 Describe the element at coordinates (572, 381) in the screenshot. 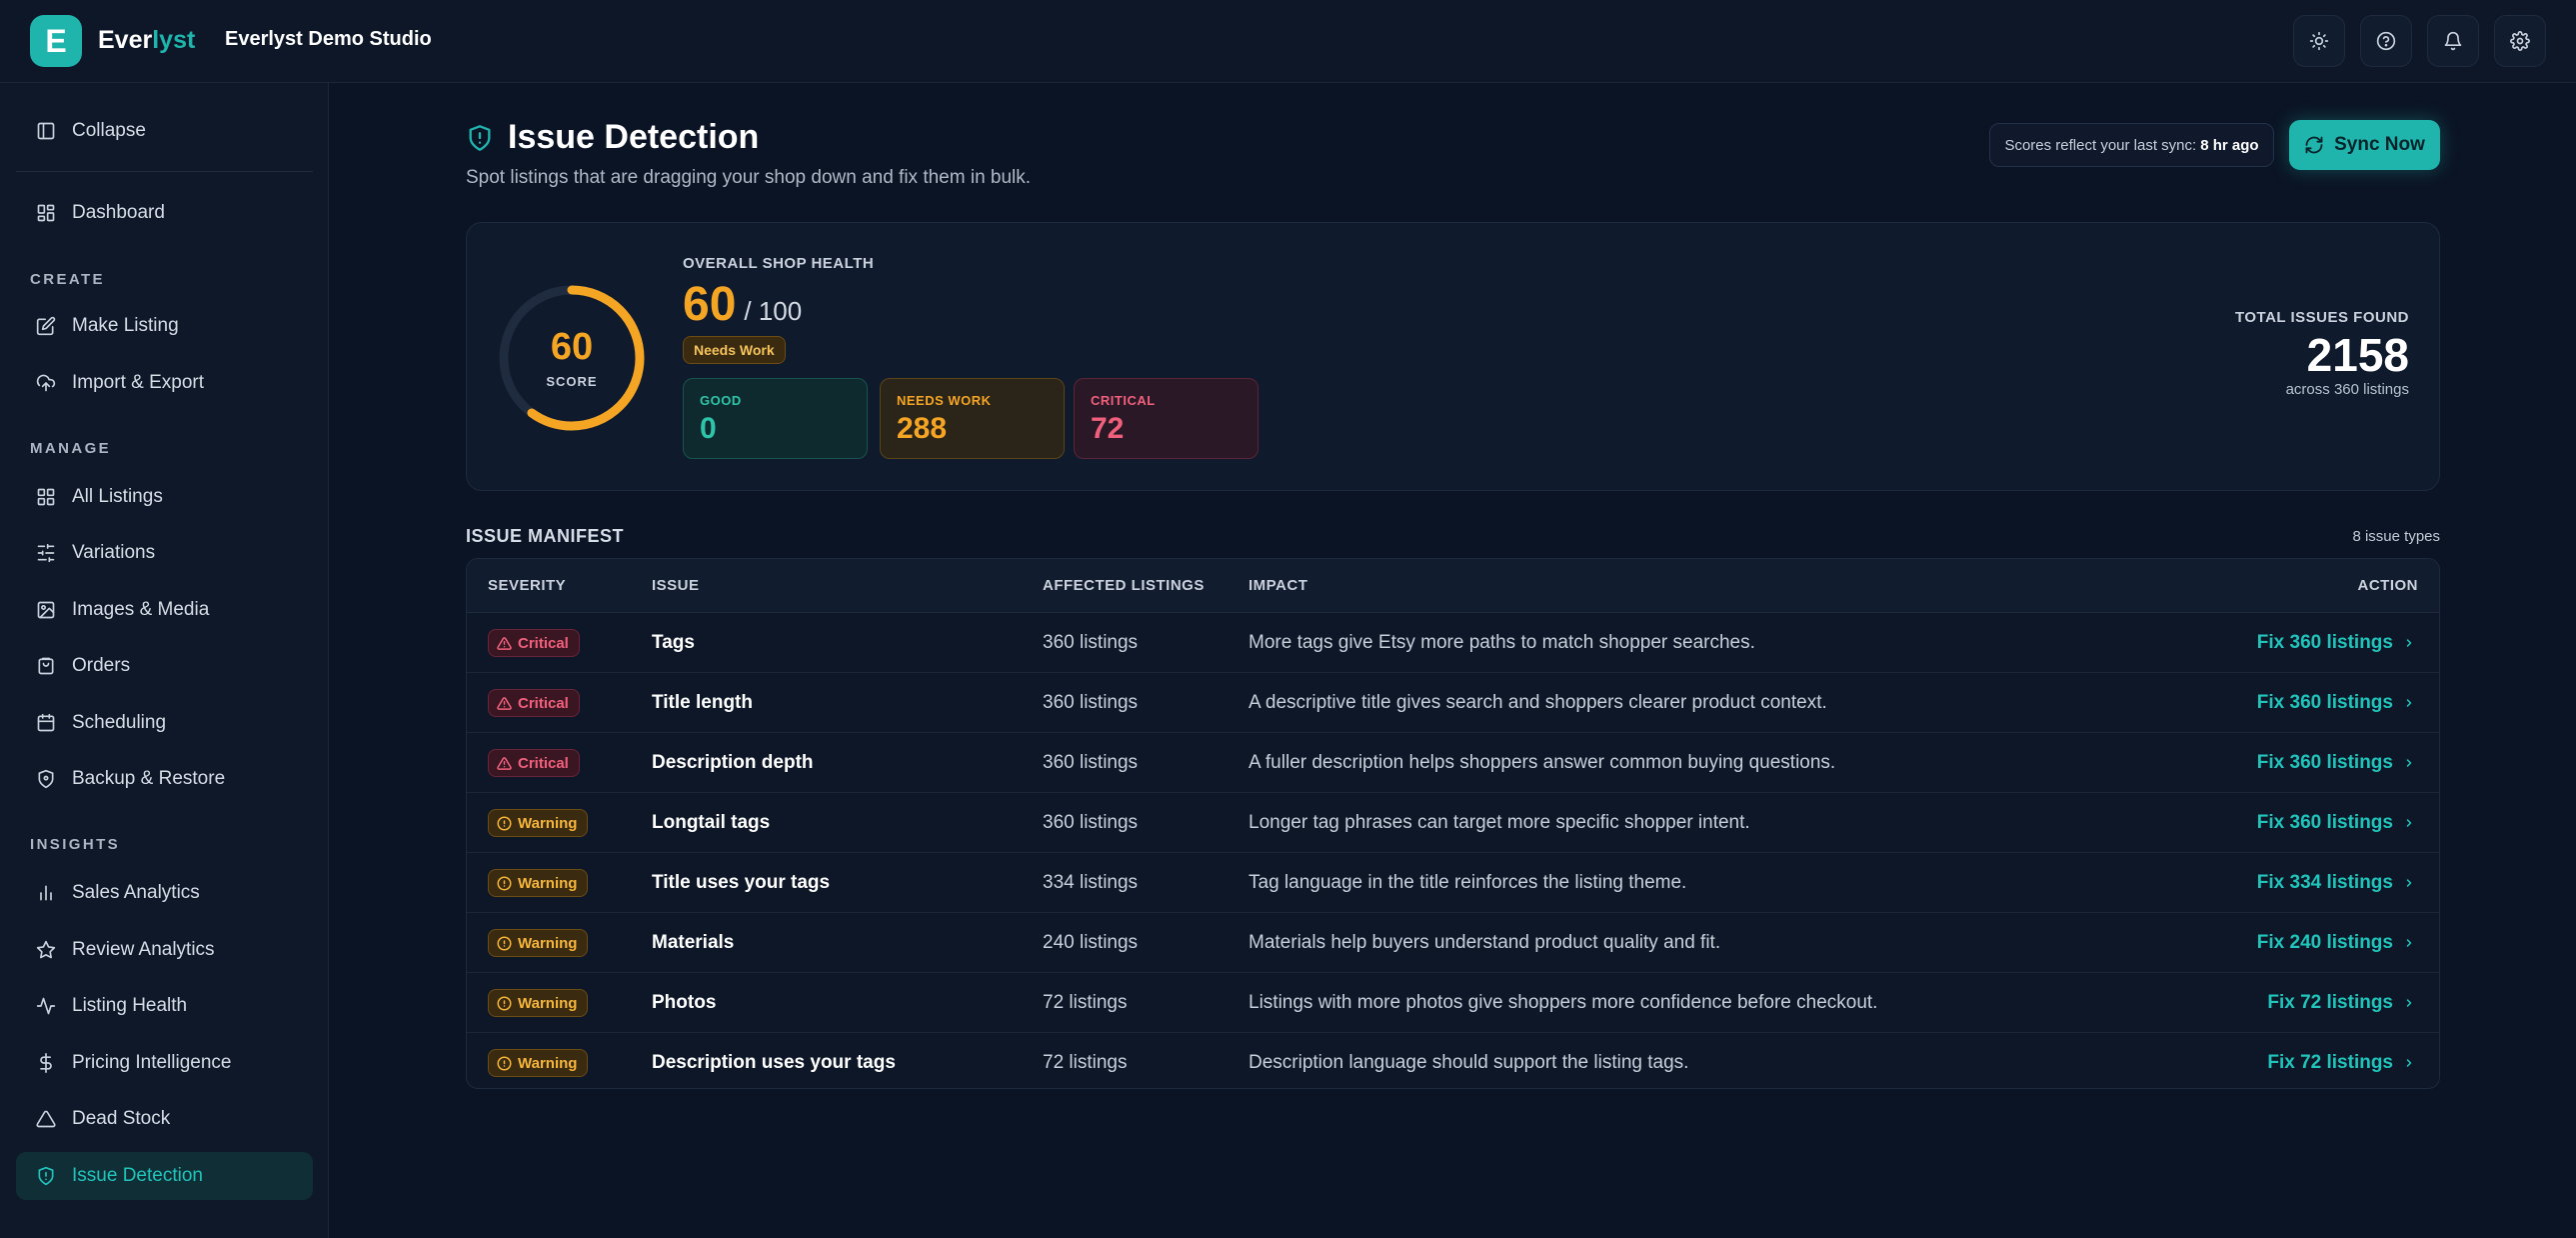

I see `health-score-label: SCORE` at that location.